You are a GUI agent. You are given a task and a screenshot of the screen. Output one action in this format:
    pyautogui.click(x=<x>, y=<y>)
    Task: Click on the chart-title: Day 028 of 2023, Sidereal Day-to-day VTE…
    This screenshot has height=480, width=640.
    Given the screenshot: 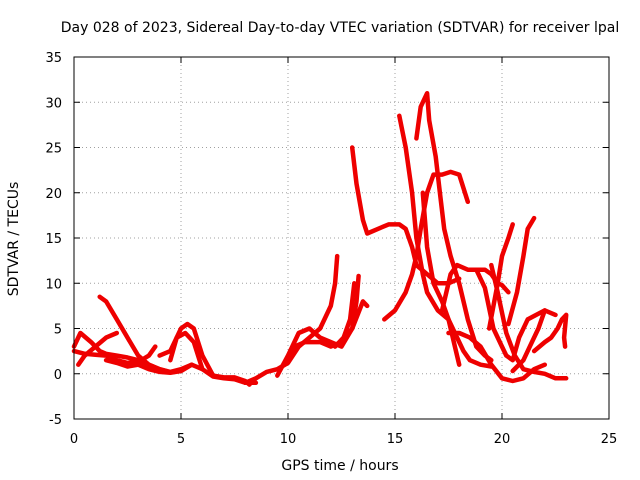 What is the action you would take?
    pyautogui.click(x=340, y=28)
    